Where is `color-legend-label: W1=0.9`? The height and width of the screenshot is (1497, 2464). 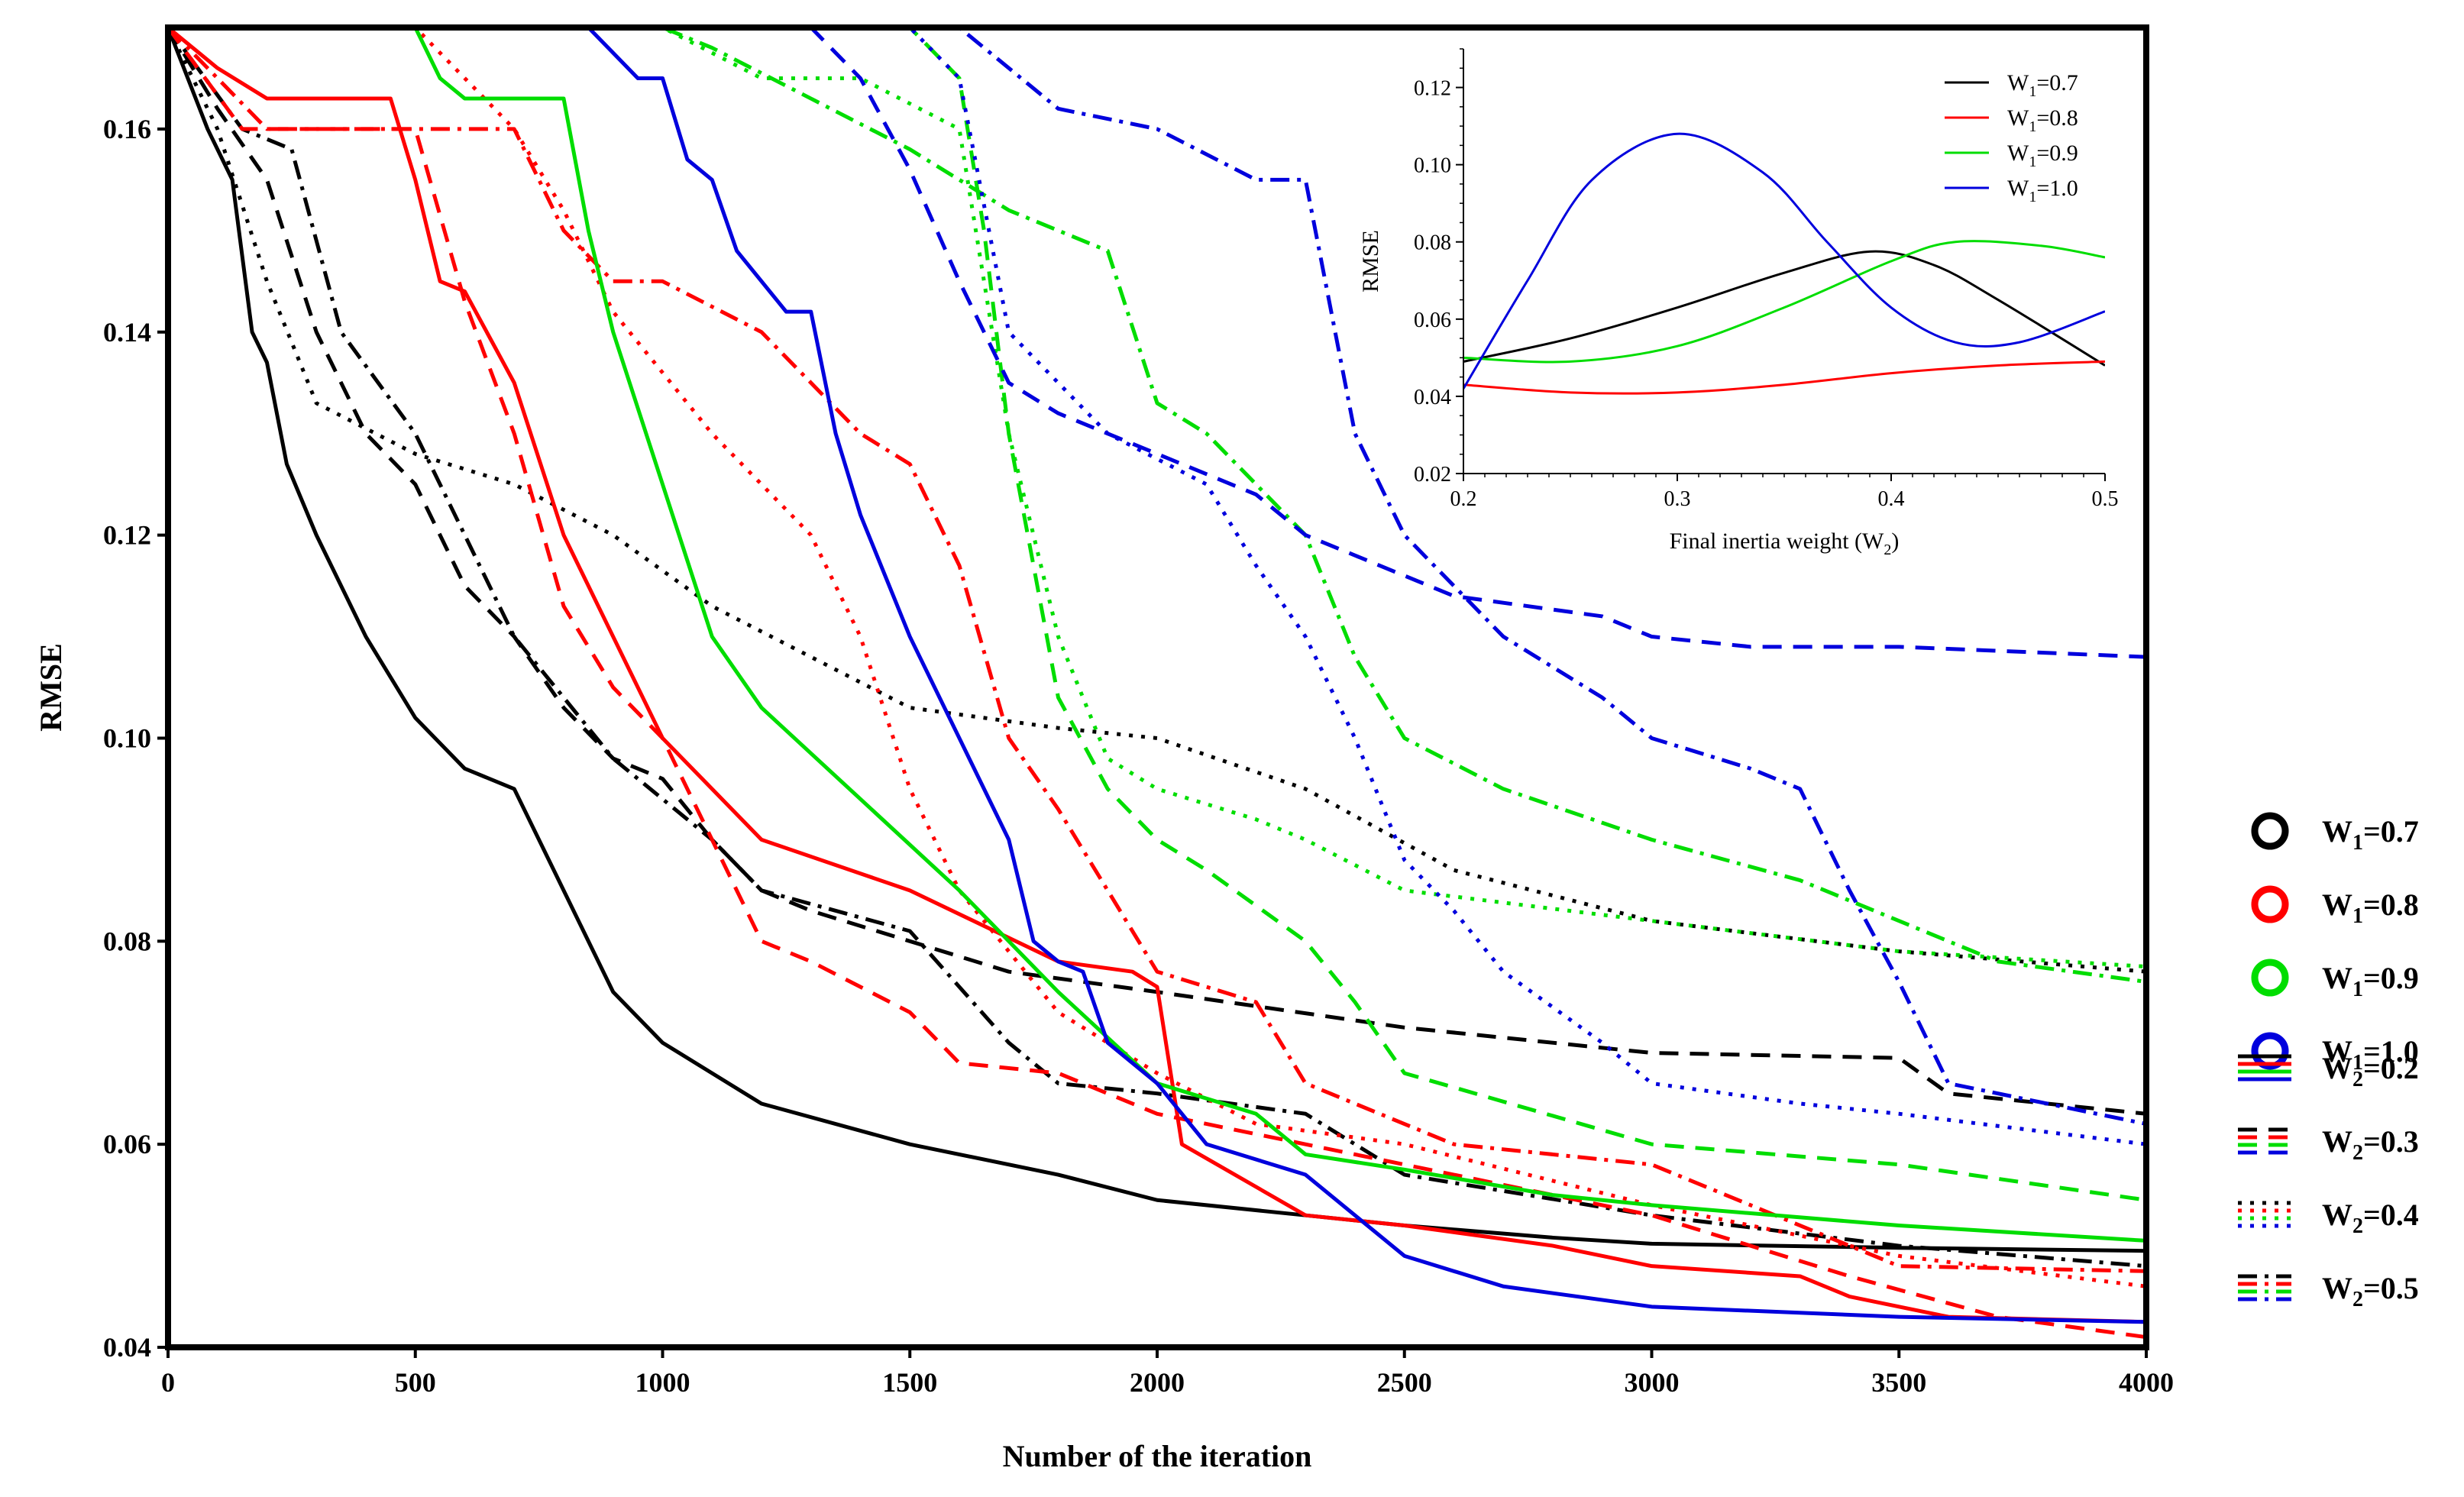 color-legend-label: W1=0.9 is located at coordinates (2371, 981).